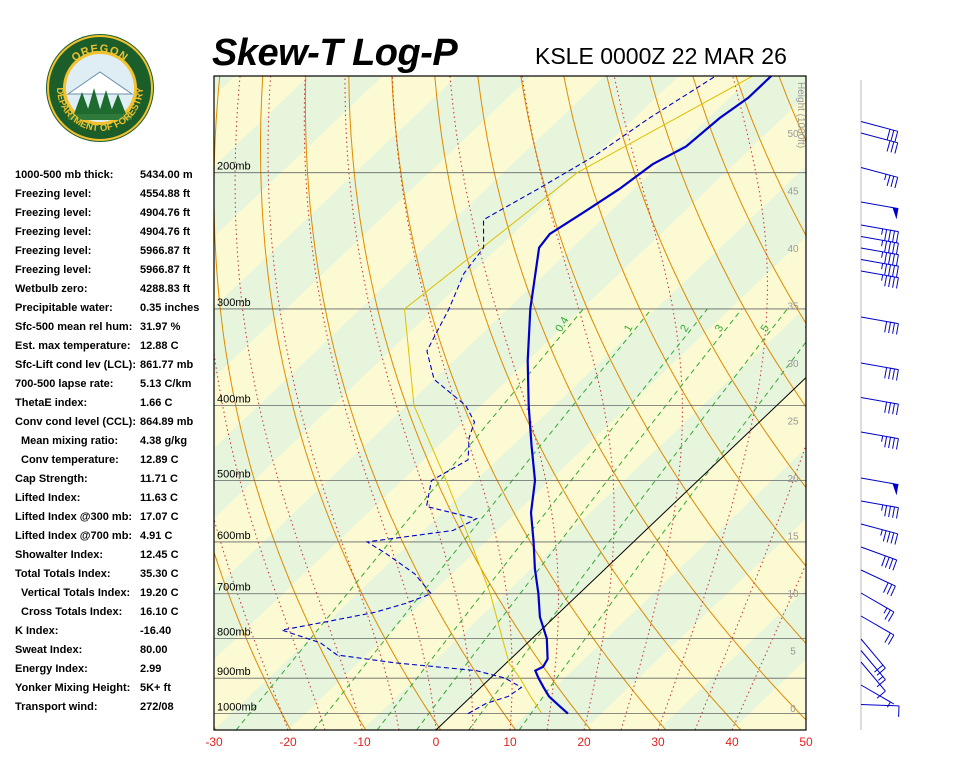  What do you see at coordinates (165, 251) in the screenshot?
I see `stat-value: 5966.87 ft` at bounding box center [165, 251].